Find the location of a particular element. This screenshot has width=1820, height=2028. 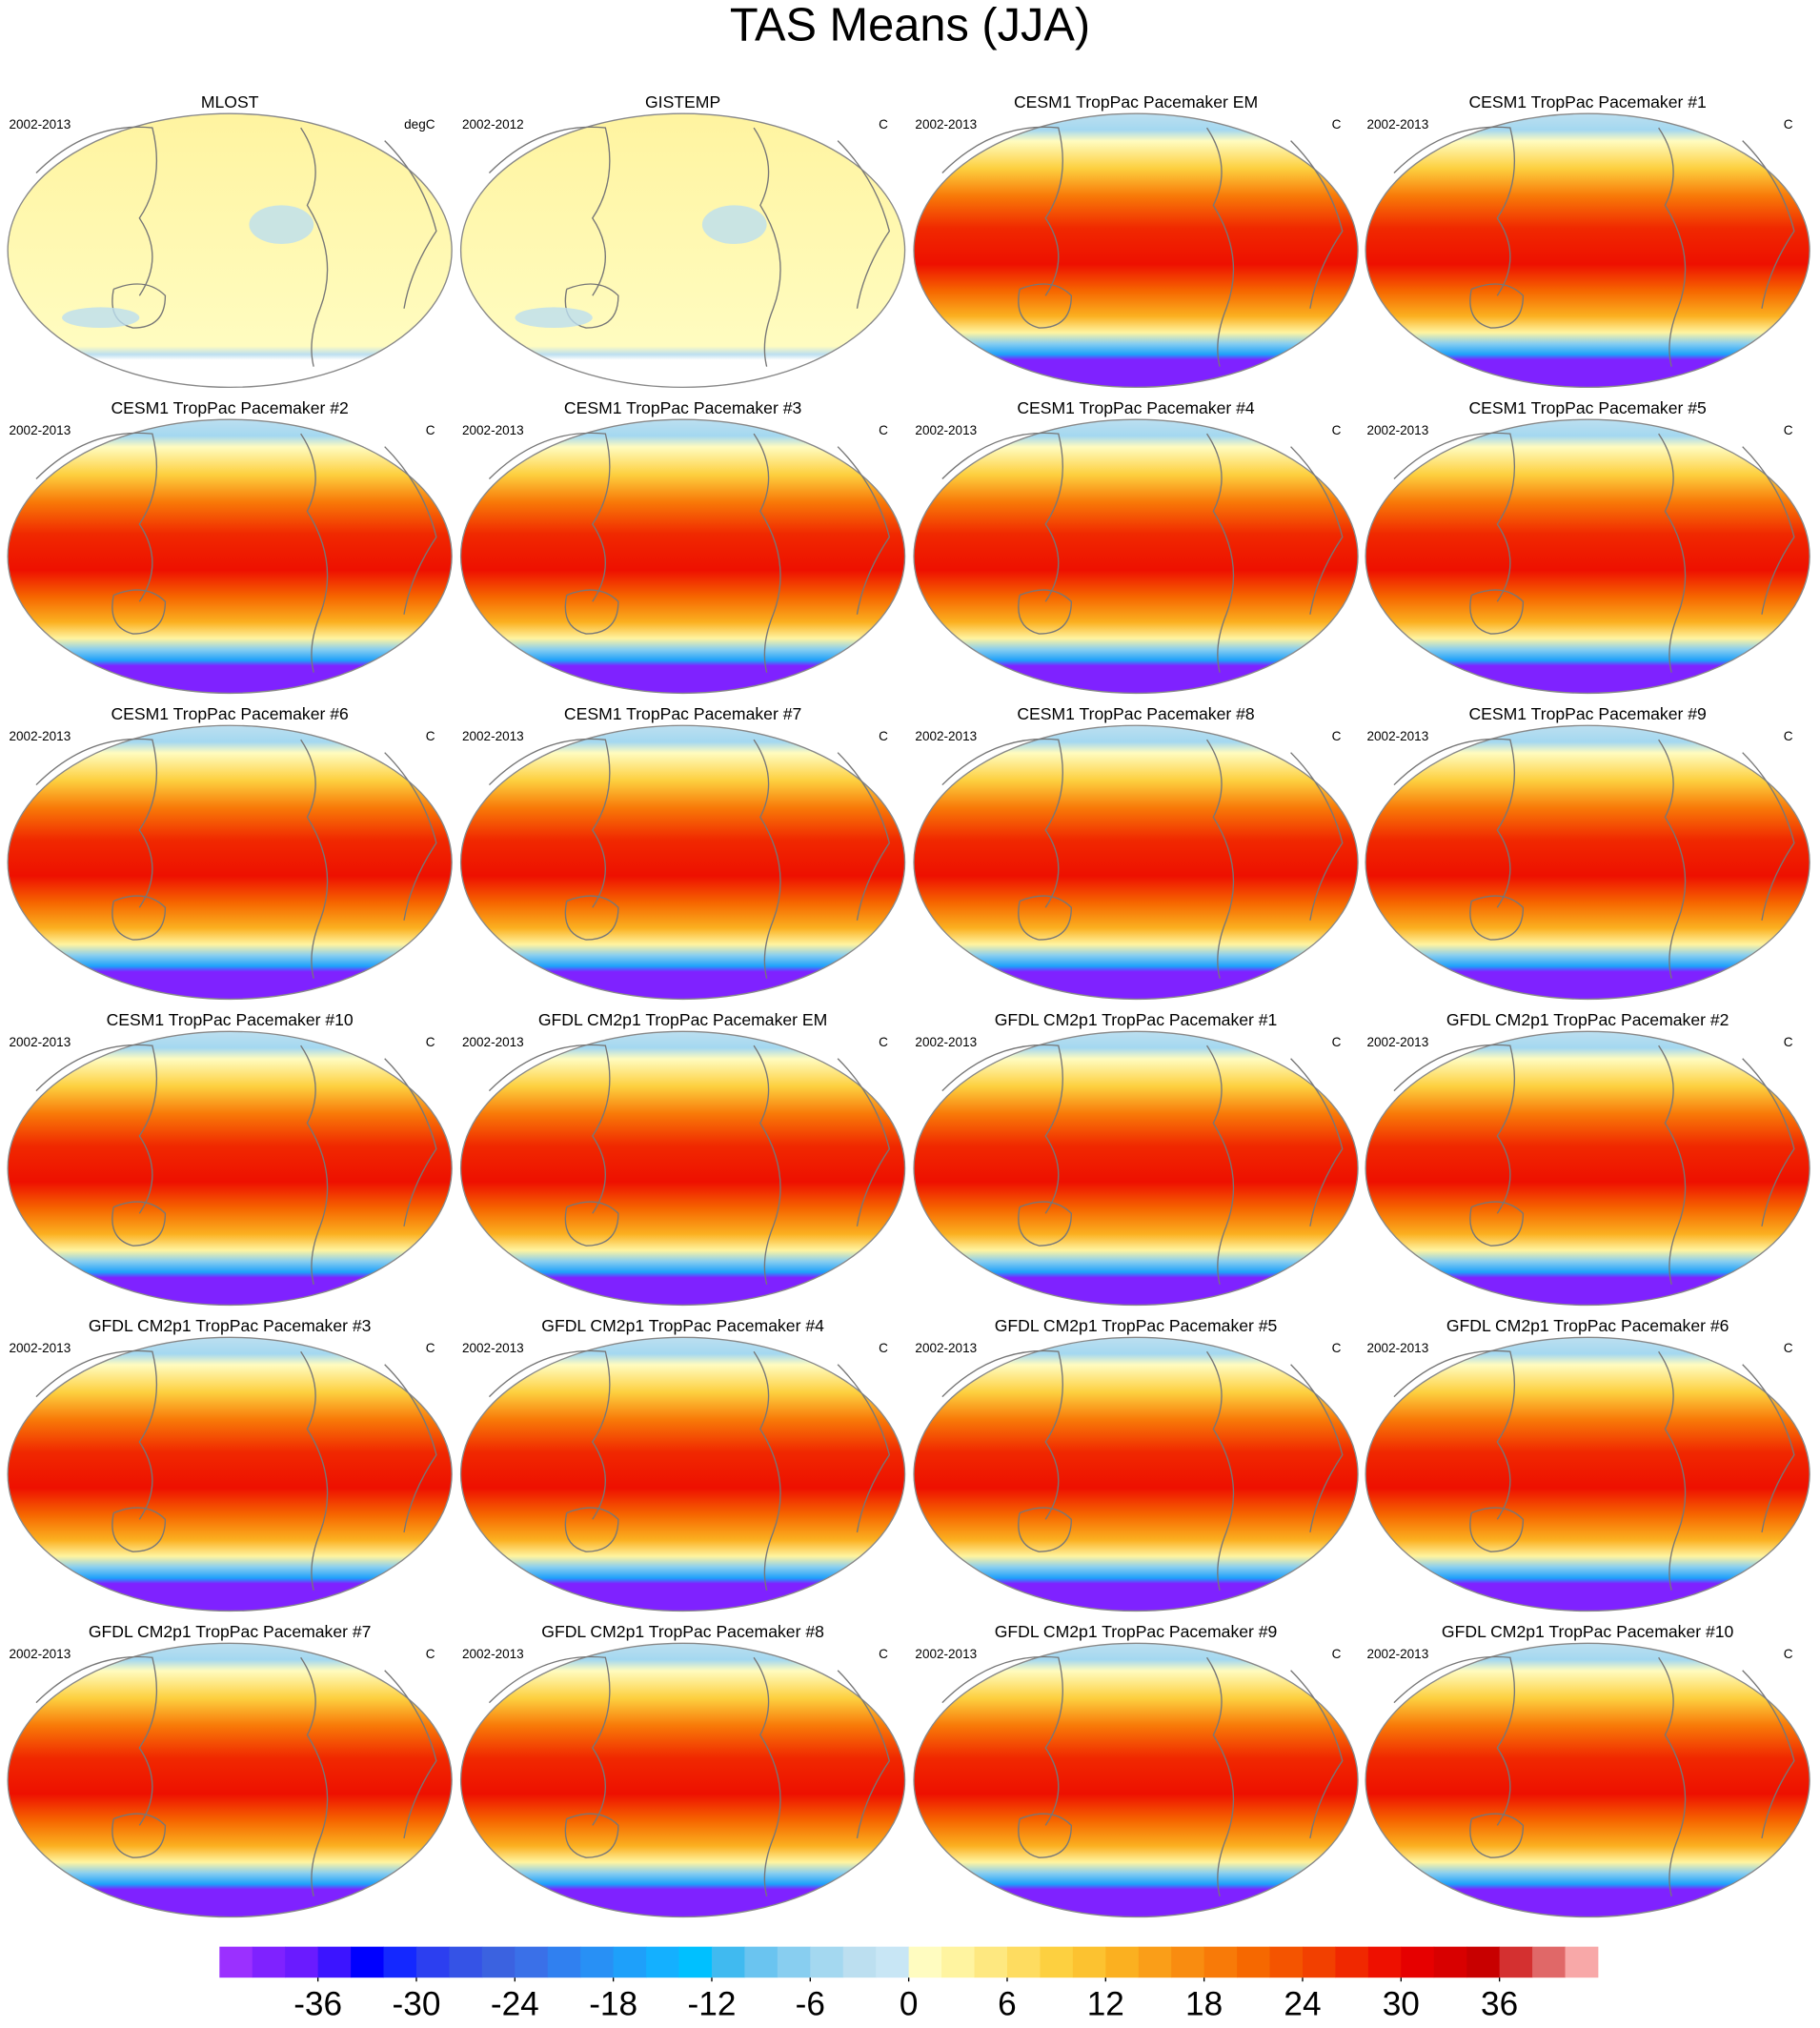

colorbar-label: 36 is located at coordinates (1499, 2003).